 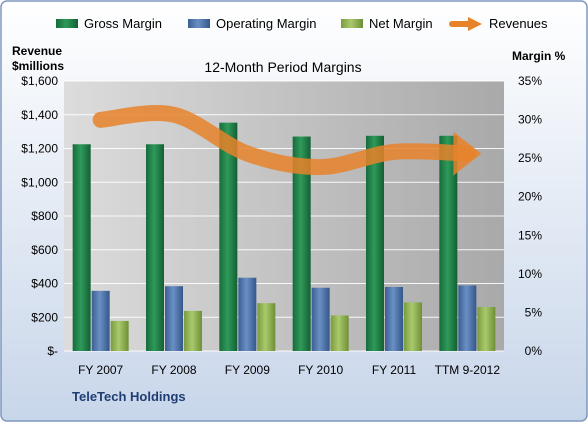 What do you see at coordinates (394, 370) in the screenshot?
I see `category-label: FY 2011` at bounding box center [394, 370].